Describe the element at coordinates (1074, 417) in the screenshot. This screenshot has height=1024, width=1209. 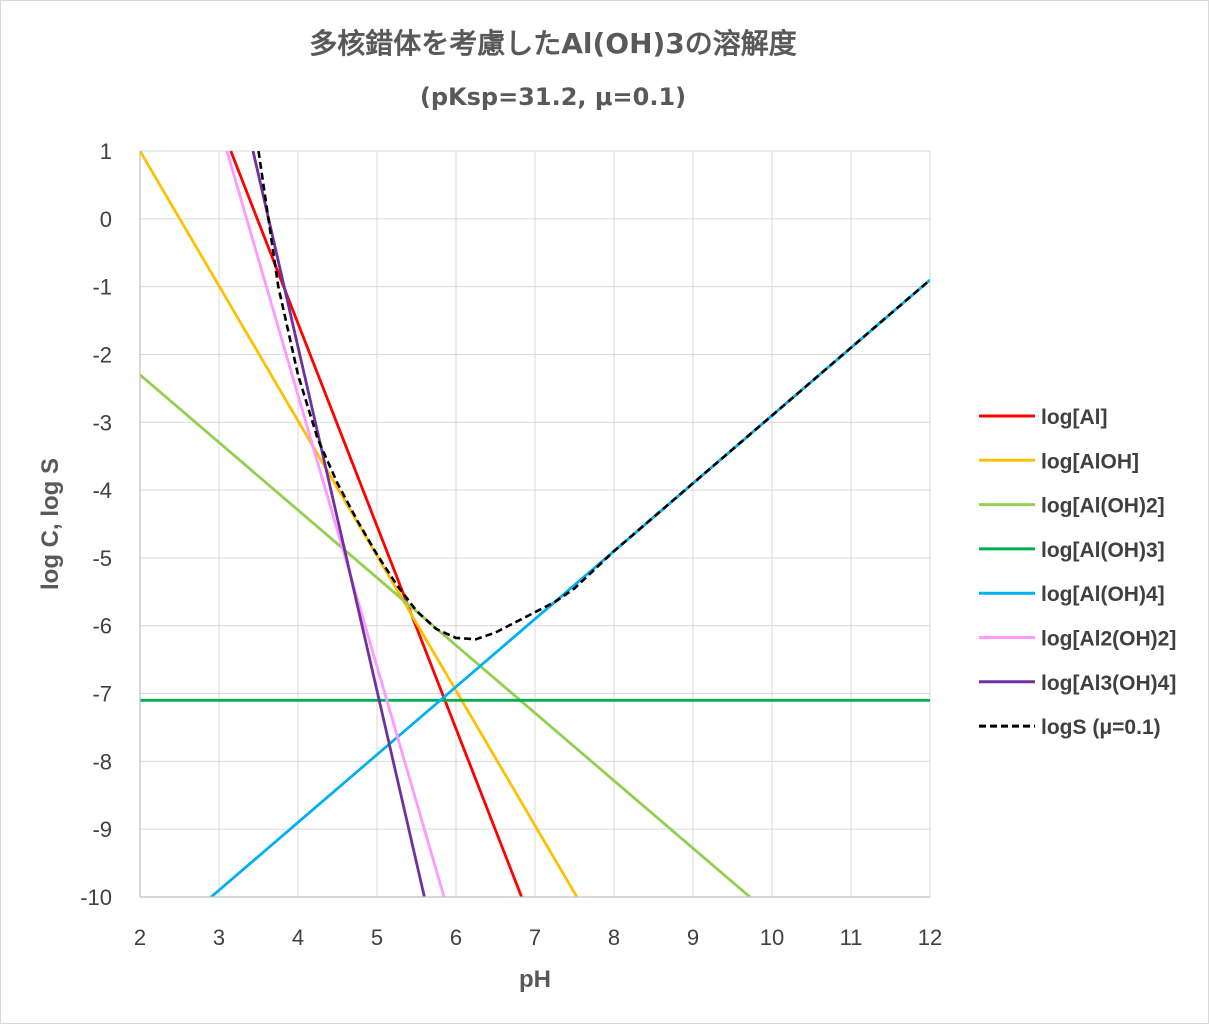
I see `legend-label-1: log[Al]` at that location.